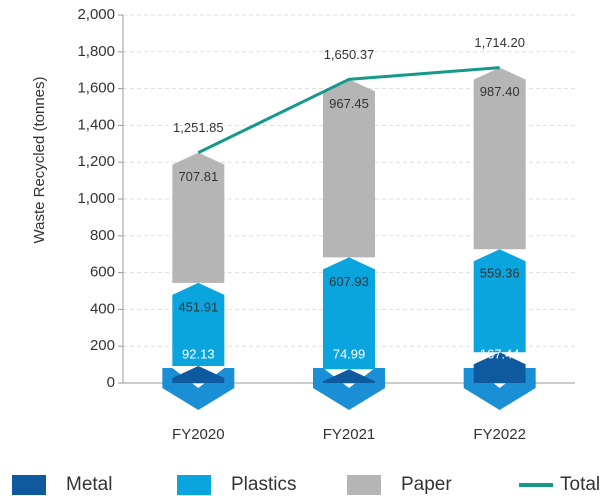  I want to click on y-tick-label: 800, so click(102, 235).